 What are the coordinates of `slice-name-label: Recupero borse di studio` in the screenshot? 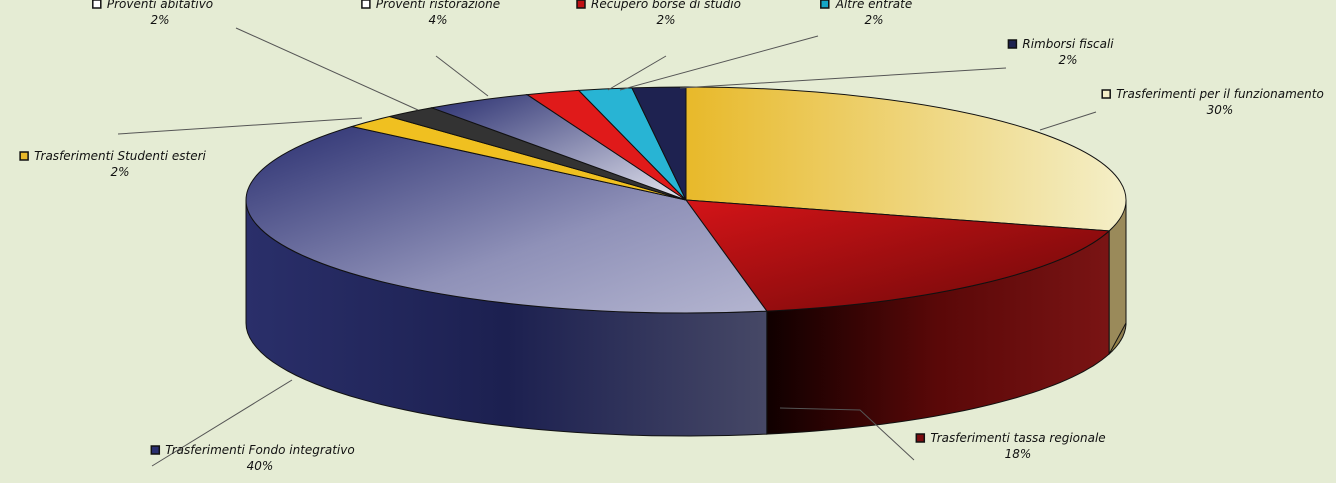 It's located at (666, 5).